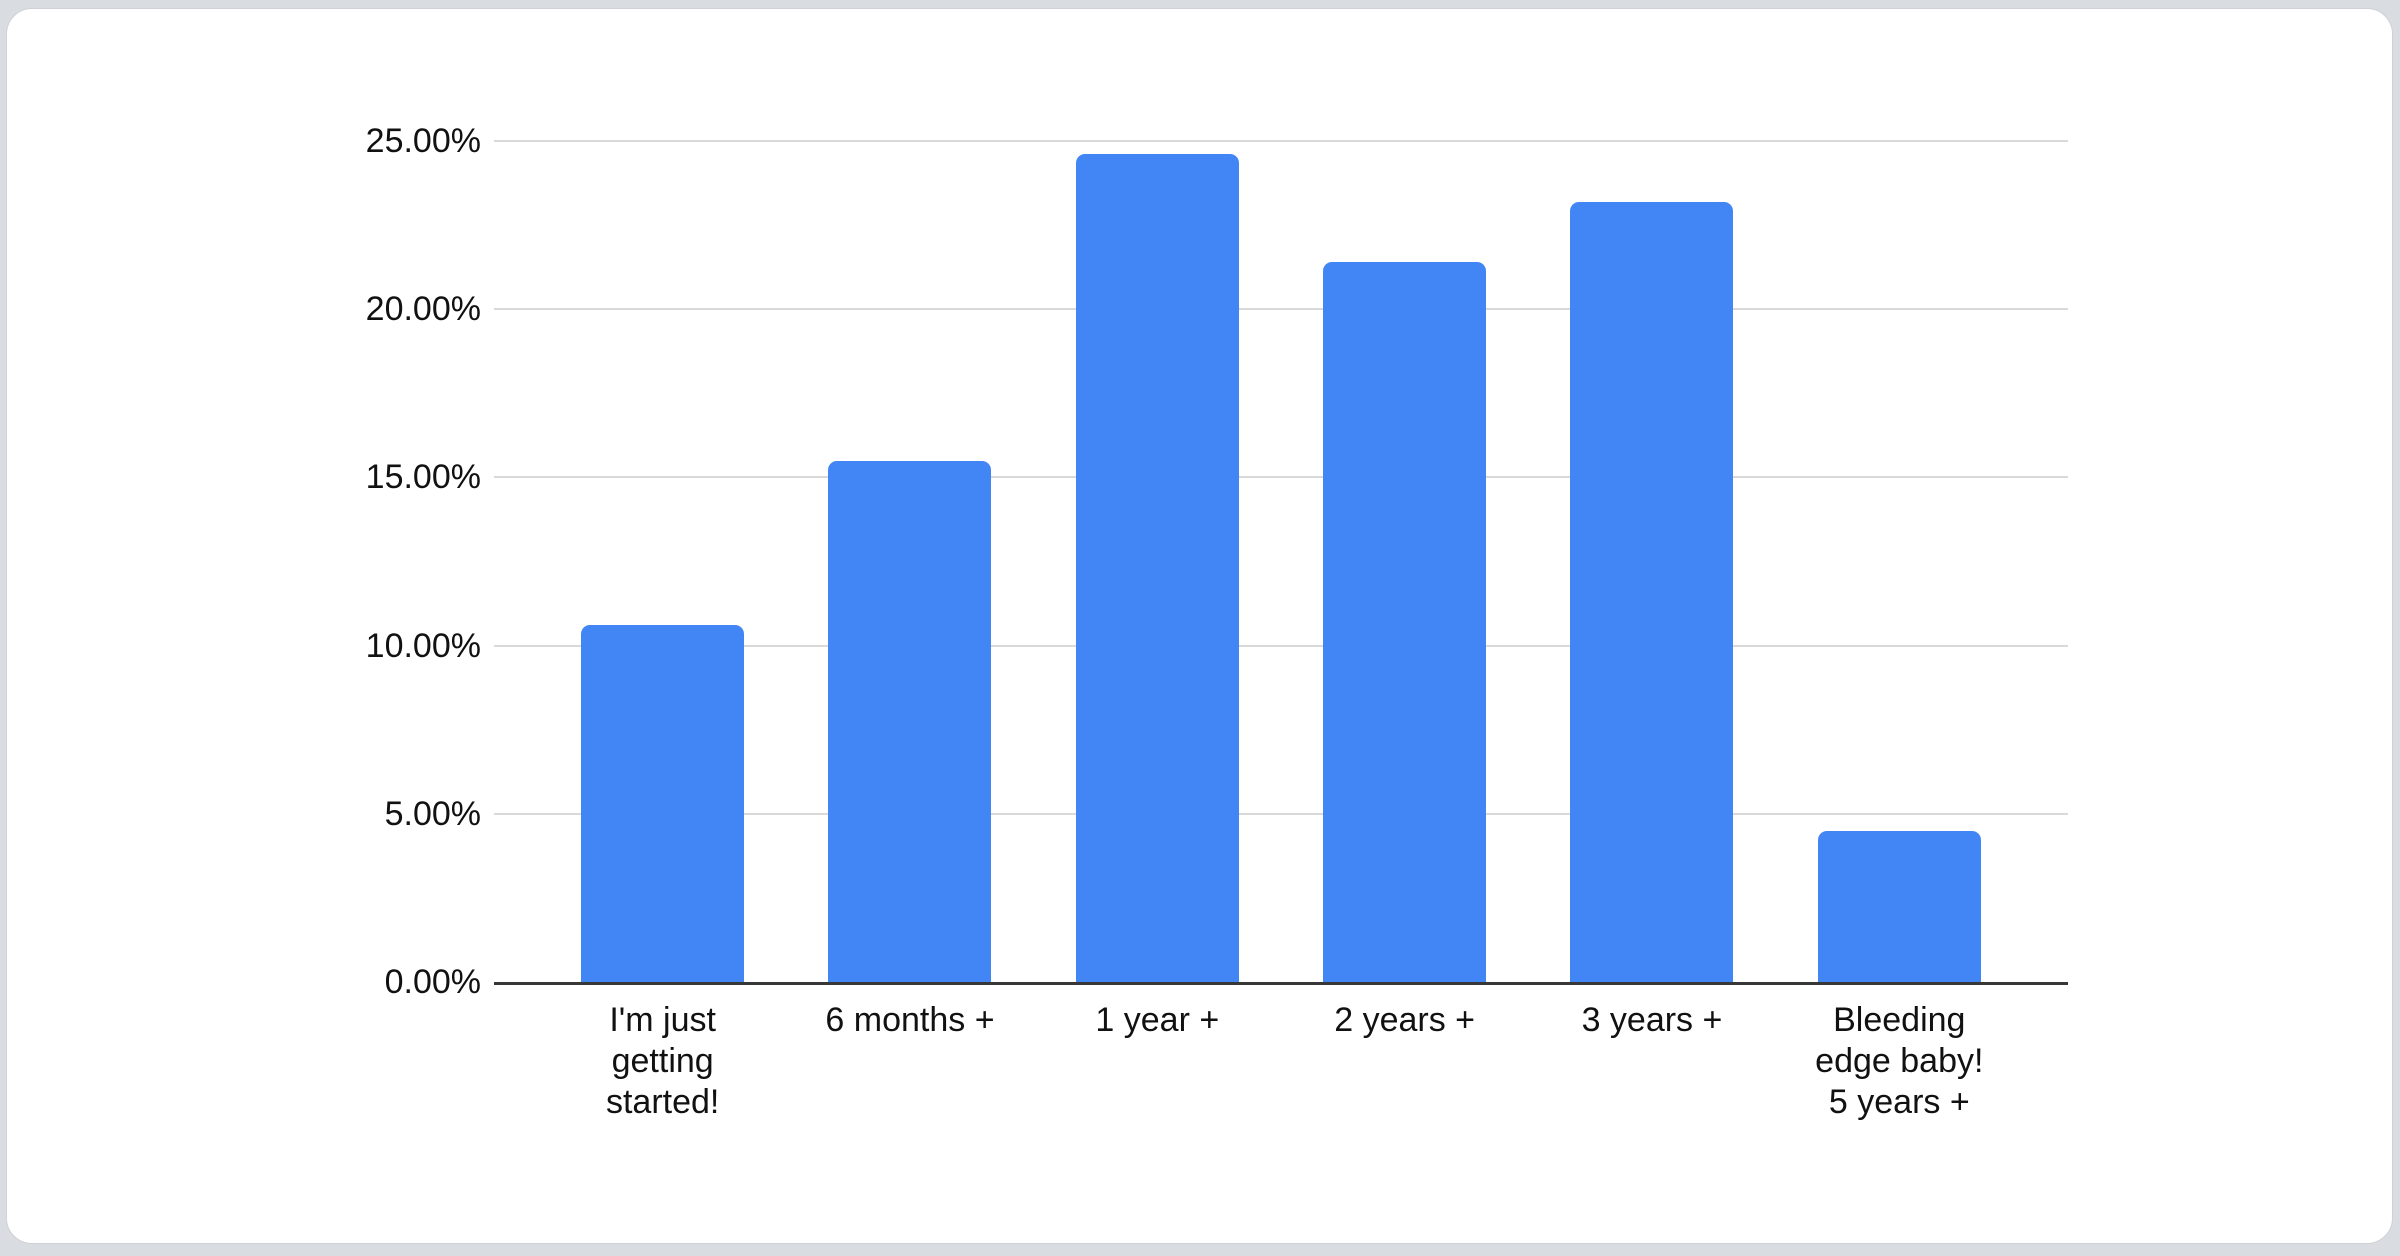  I want to click on x-axis-tick-label: 3 years +, so click(1652, 1020).